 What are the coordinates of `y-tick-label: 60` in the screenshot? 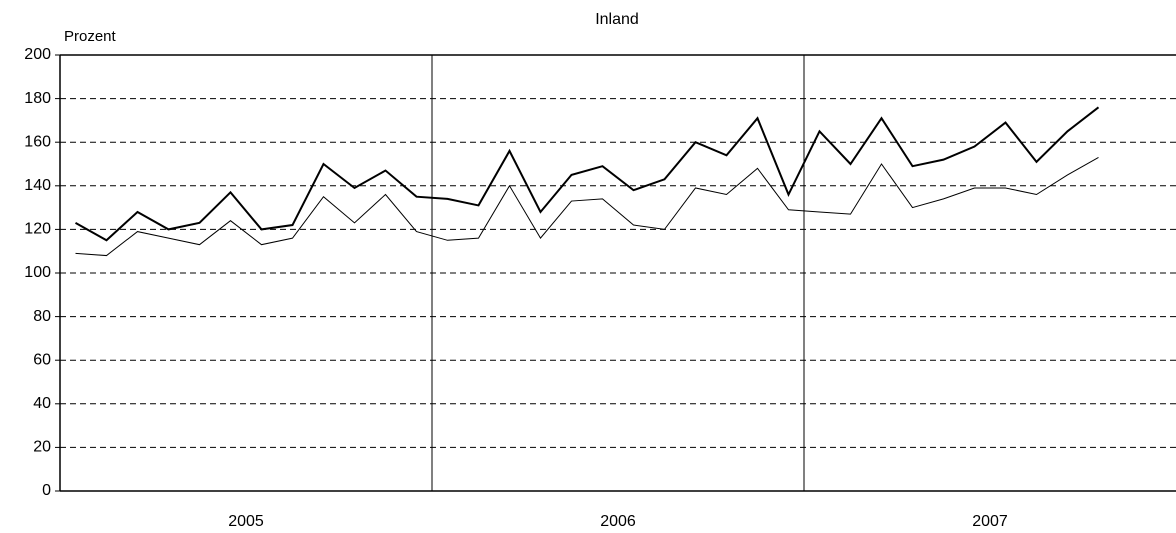 It's located at (42, 359).